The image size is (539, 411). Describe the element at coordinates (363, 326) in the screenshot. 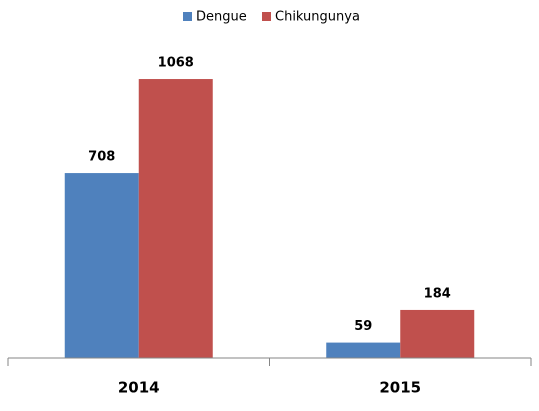

I see `value-label: 59` at that location.